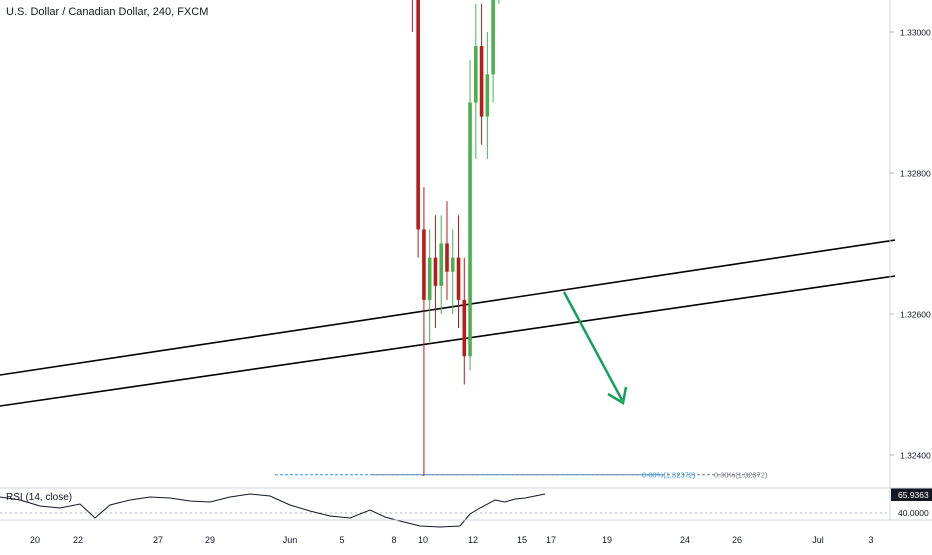  I want to click on arrow-shaft, so click(593, 346).